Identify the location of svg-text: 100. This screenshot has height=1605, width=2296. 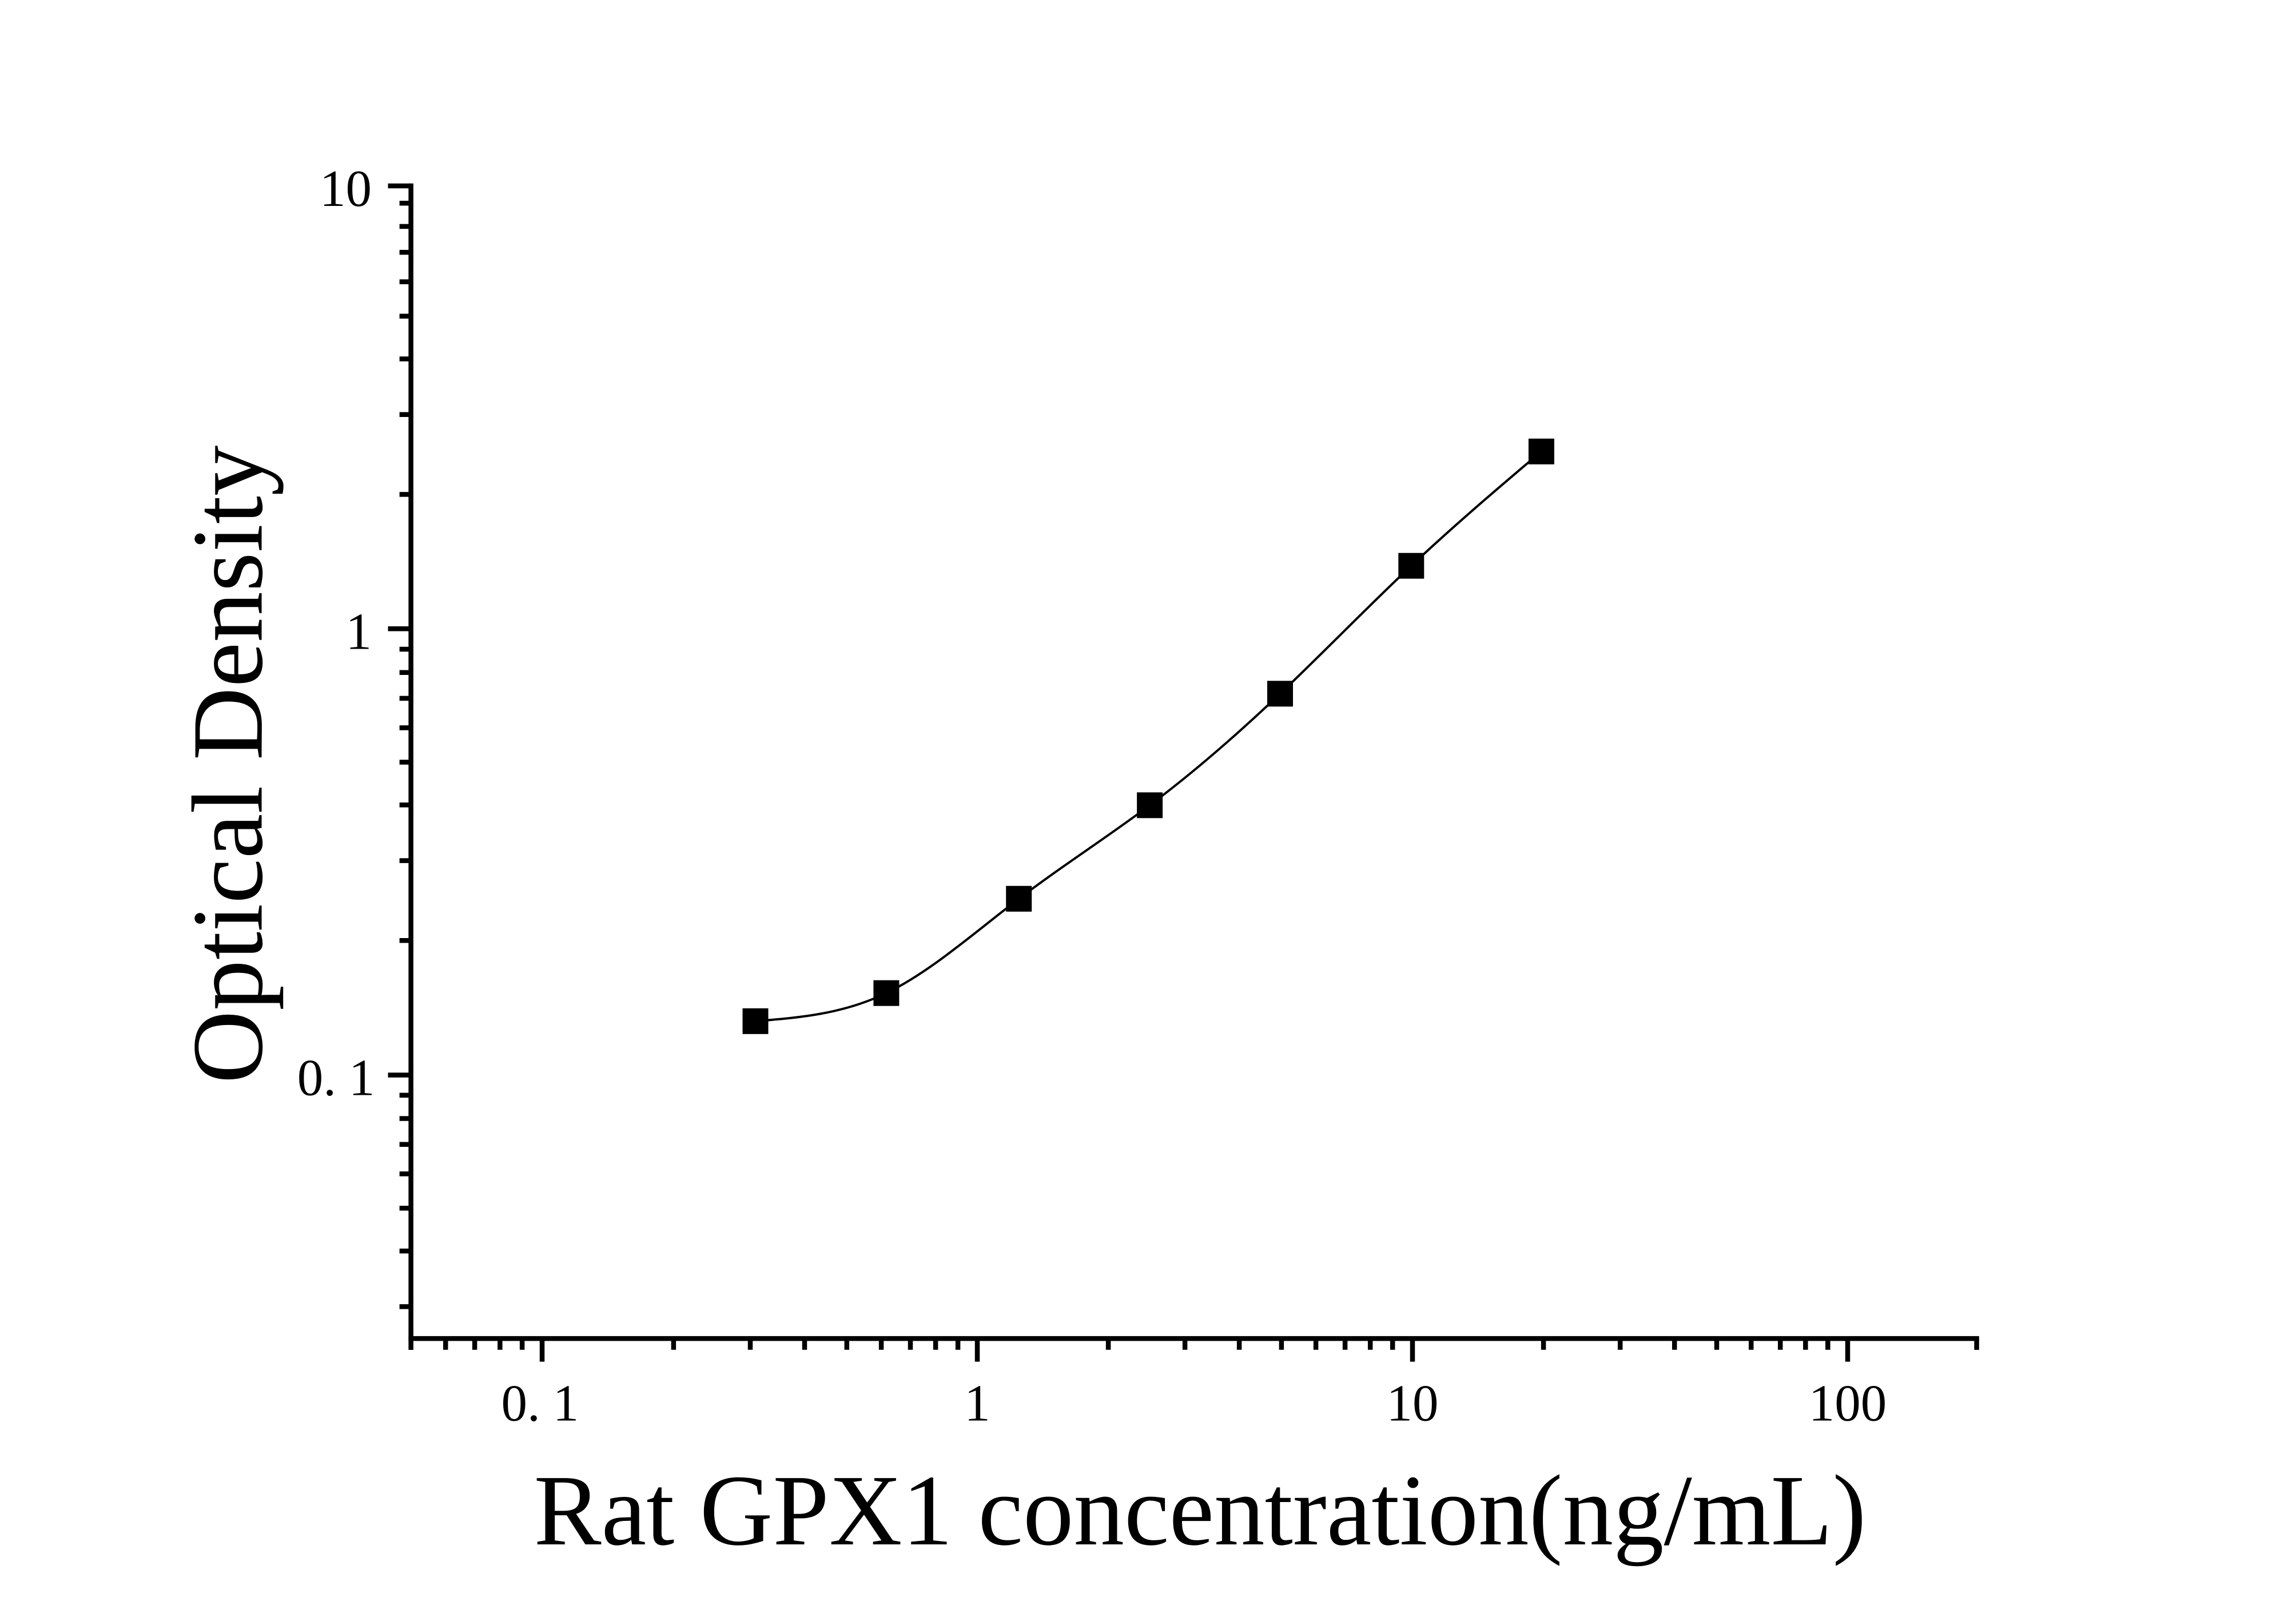
(1848, 1403).